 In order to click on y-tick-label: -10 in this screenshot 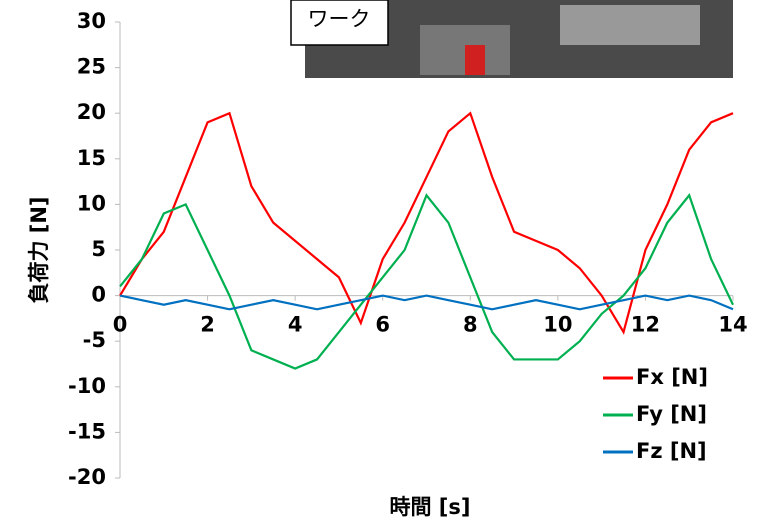, I will do `click(87, 386)`.